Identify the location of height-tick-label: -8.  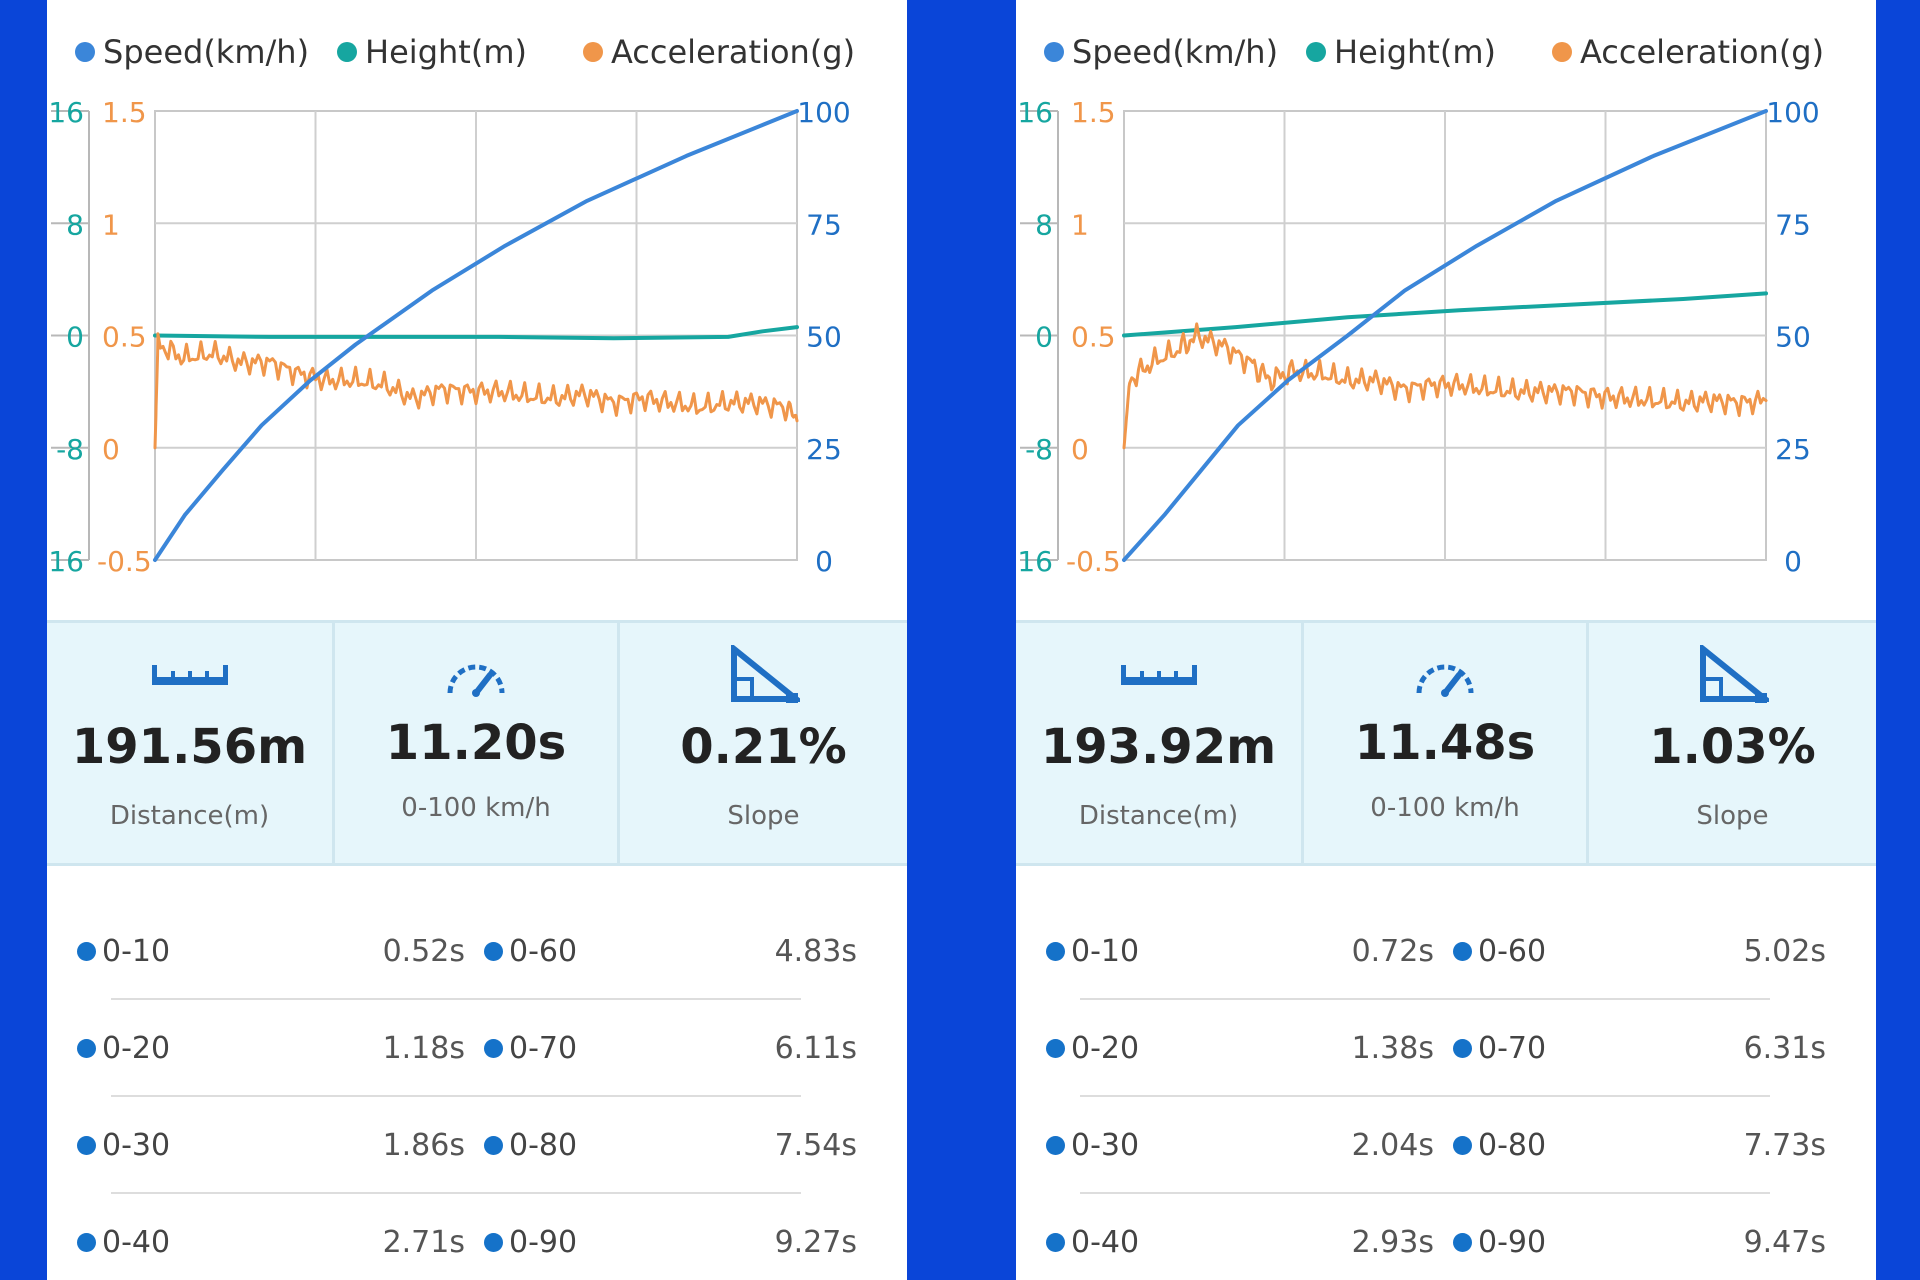
(1039, 449).